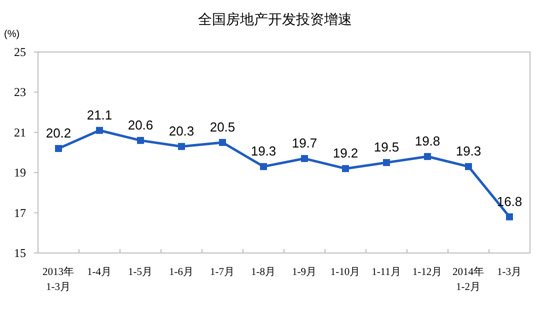 The width and height of the screenshot is (544, 324). What do you see at coordinates (20, 253) in the screenshot?
I see `y-tick-label: 15` at bounding box center [20, 253].